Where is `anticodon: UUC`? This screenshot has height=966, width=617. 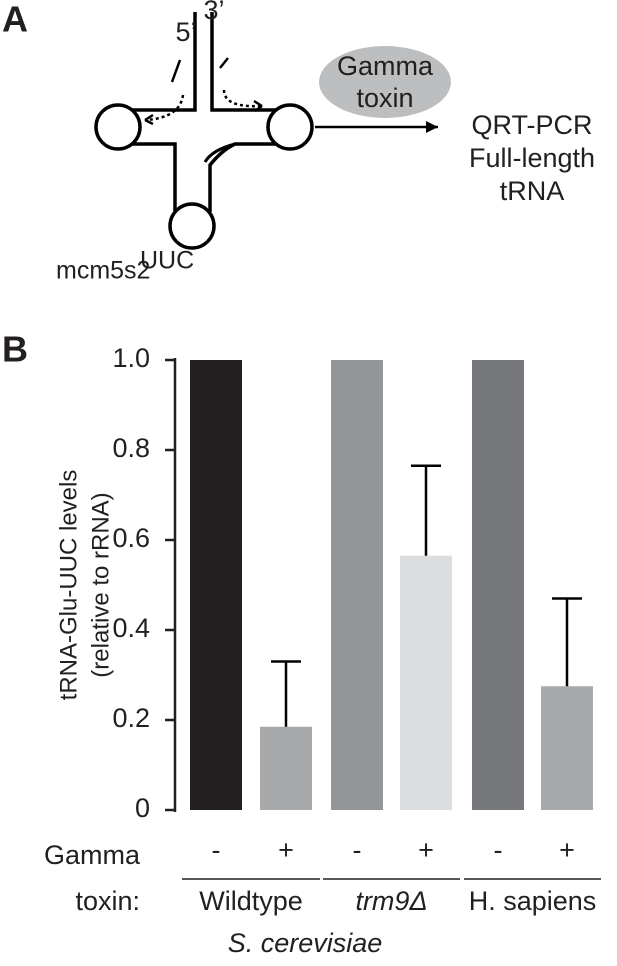 anticodon: UUC is located at coordinates (167, 261).